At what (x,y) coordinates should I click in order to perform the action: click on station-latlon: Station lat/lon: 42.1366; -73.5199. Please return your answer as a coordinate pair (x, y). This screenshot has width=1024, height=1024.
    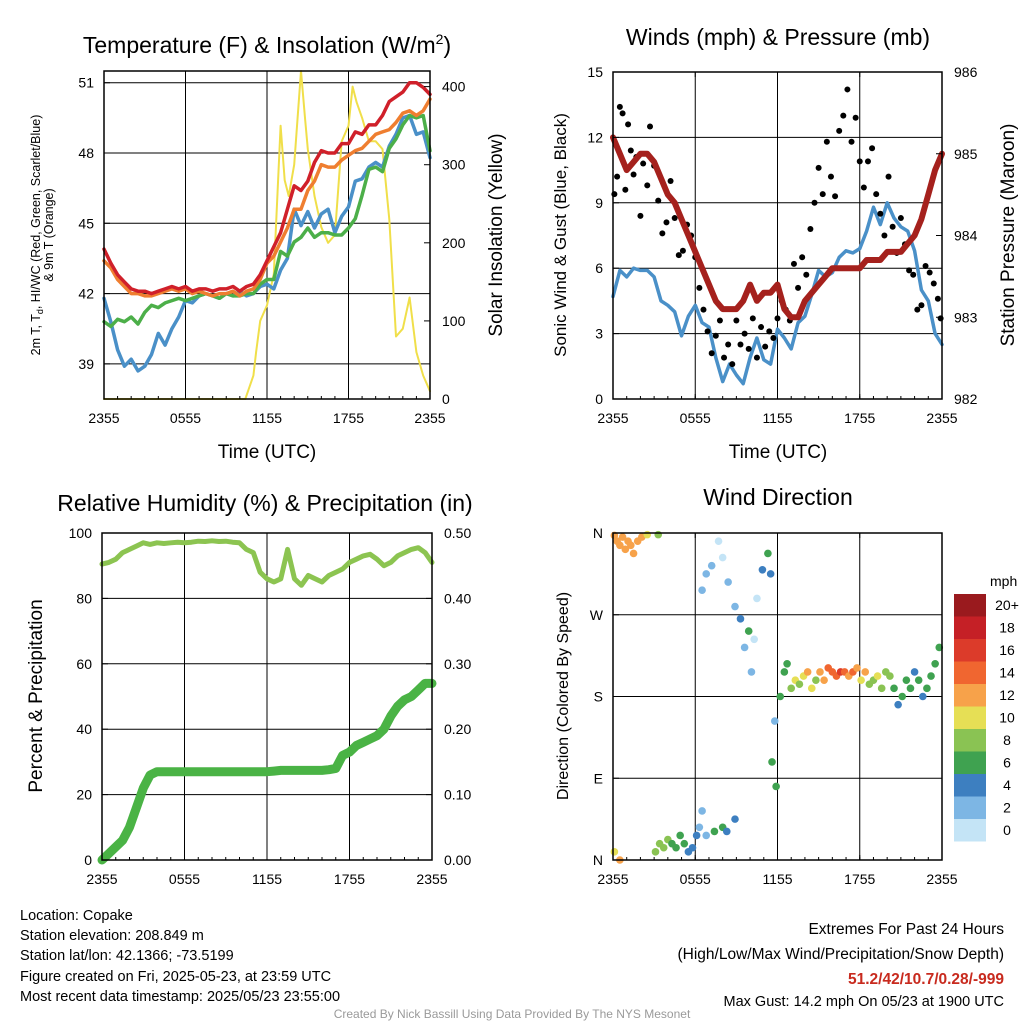
    Looking at the image, I should click on (127, 956).